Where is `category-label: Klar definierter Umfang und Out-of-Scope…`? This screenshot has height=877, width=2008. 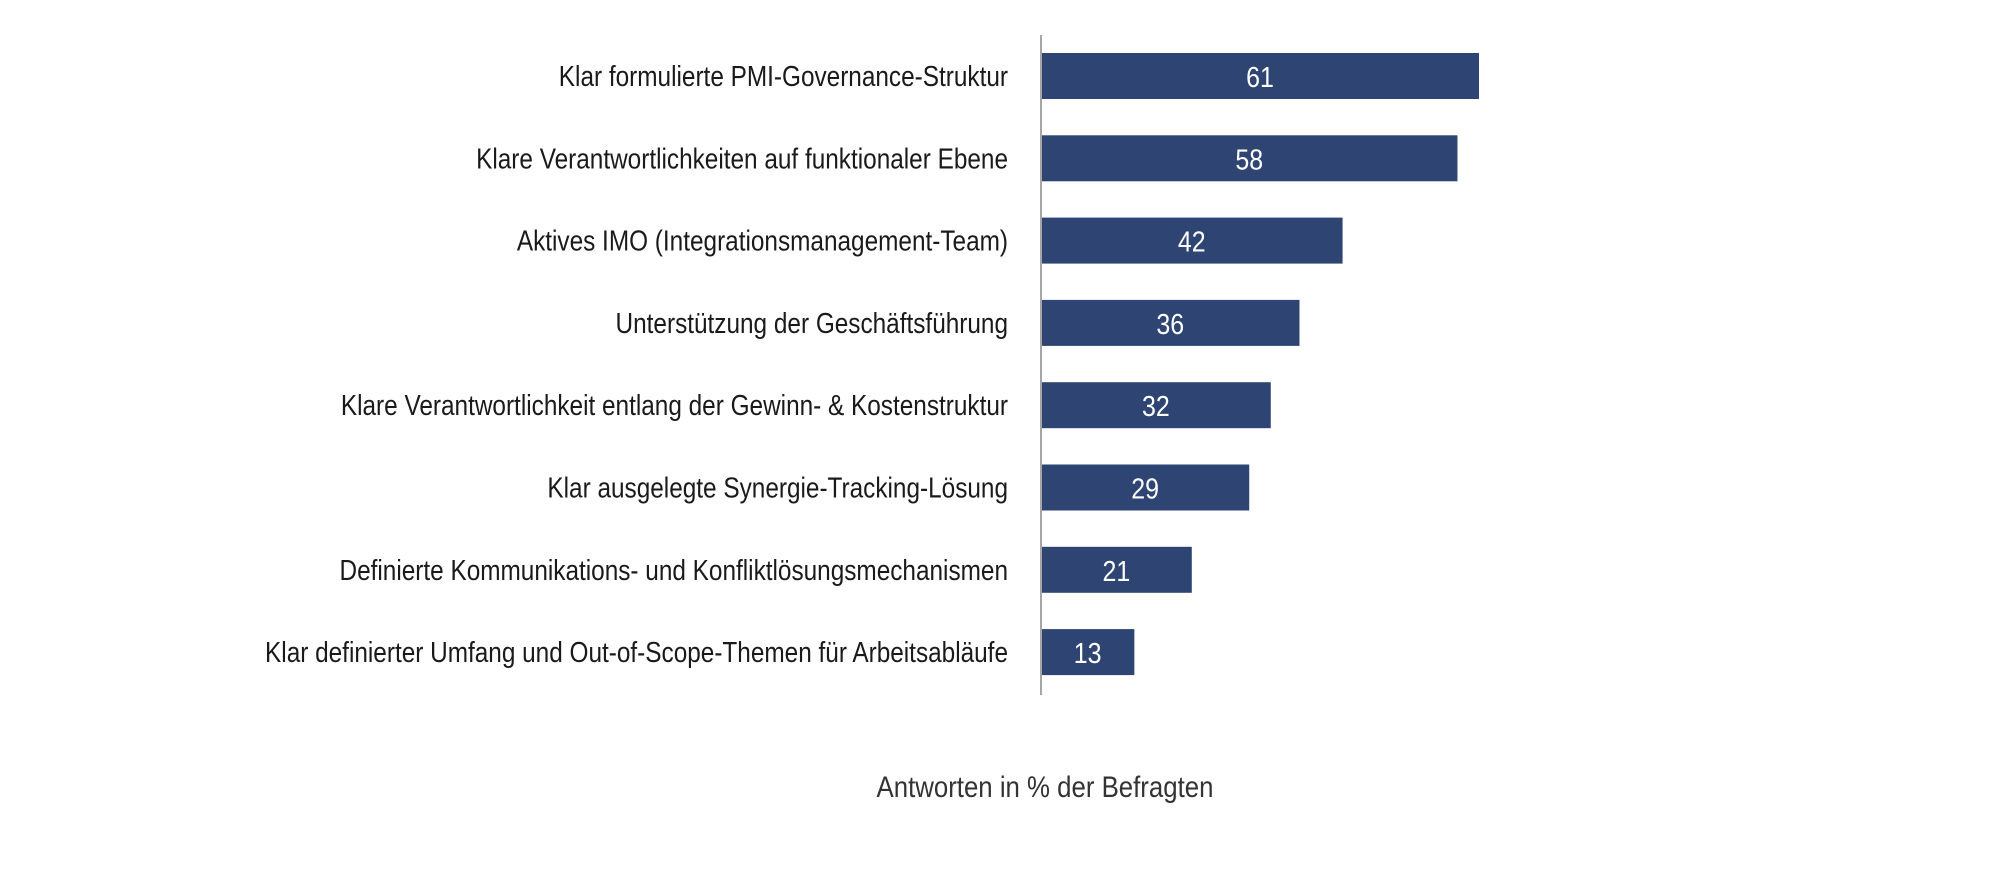
category-label: Klar definierter Umfang und Out-of-Scope… is located at coordinates (636, 652).